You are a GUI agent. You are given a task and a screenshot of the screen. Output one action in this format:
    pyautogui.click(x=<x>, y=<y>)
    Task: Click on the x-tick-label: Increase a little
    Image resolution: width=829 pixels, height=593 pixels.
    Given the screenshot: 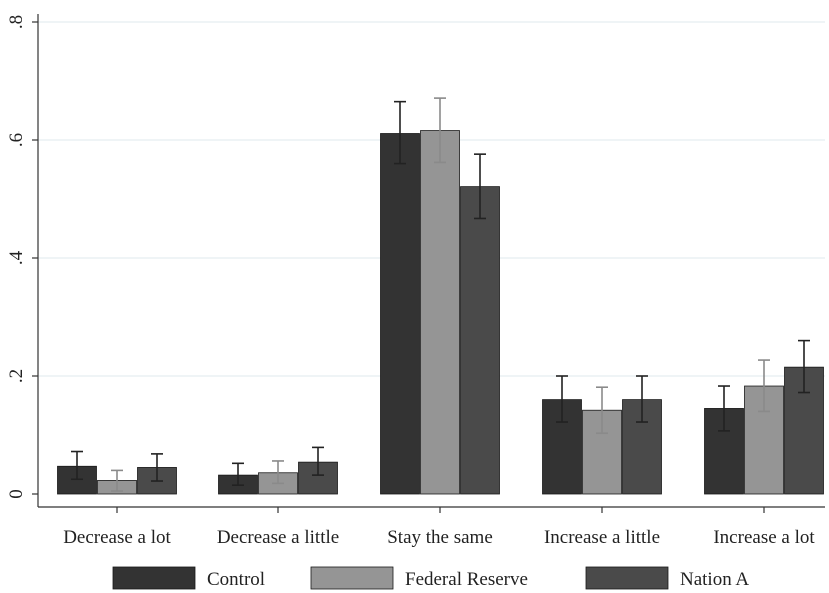 What is the action you would take?
    pyautogui.click(x=602, y=537)
    